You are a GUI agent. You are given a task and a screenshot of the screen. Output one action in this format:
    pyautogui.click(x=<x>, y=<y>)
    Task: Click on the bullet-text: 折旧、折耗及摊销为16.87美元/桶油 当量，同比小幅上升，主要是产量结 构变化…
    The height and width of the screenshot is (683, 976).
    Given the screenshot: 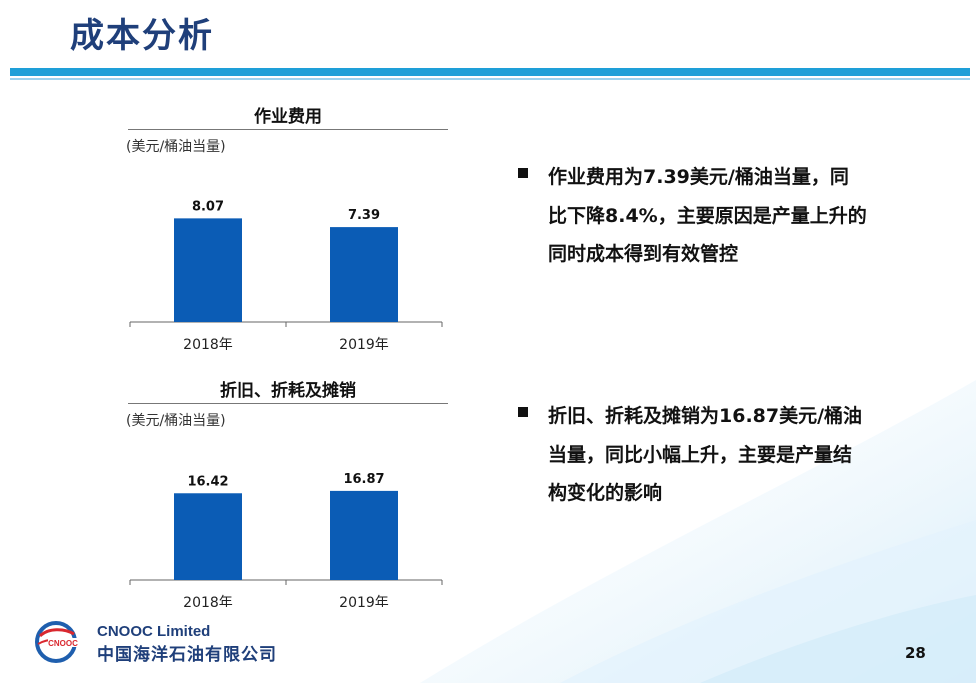 What is the action you would take?
    pyautogui.click(x=720, y=455)
    